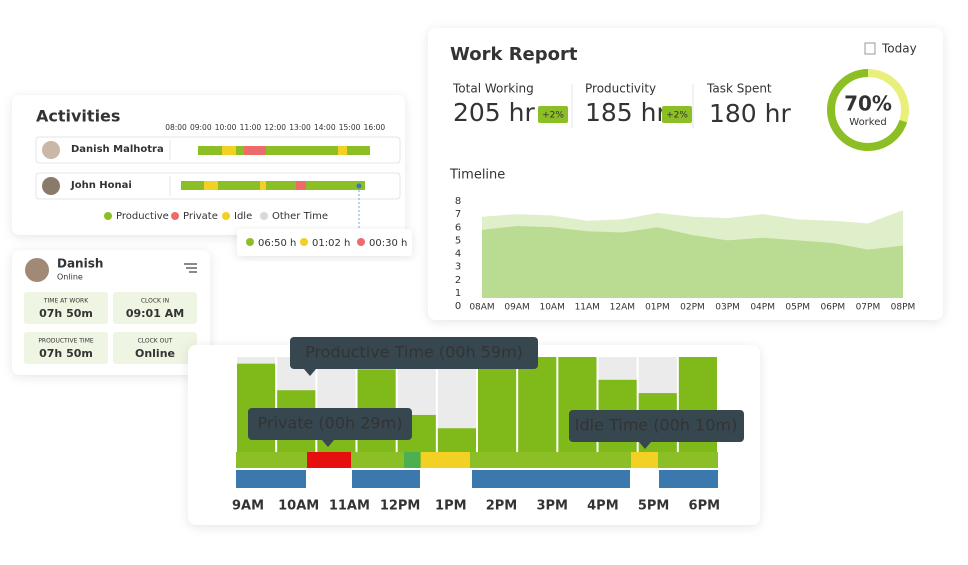 The image size is (968, 565). I want to click on x-tick-label: 04PM, so click(762, 308).